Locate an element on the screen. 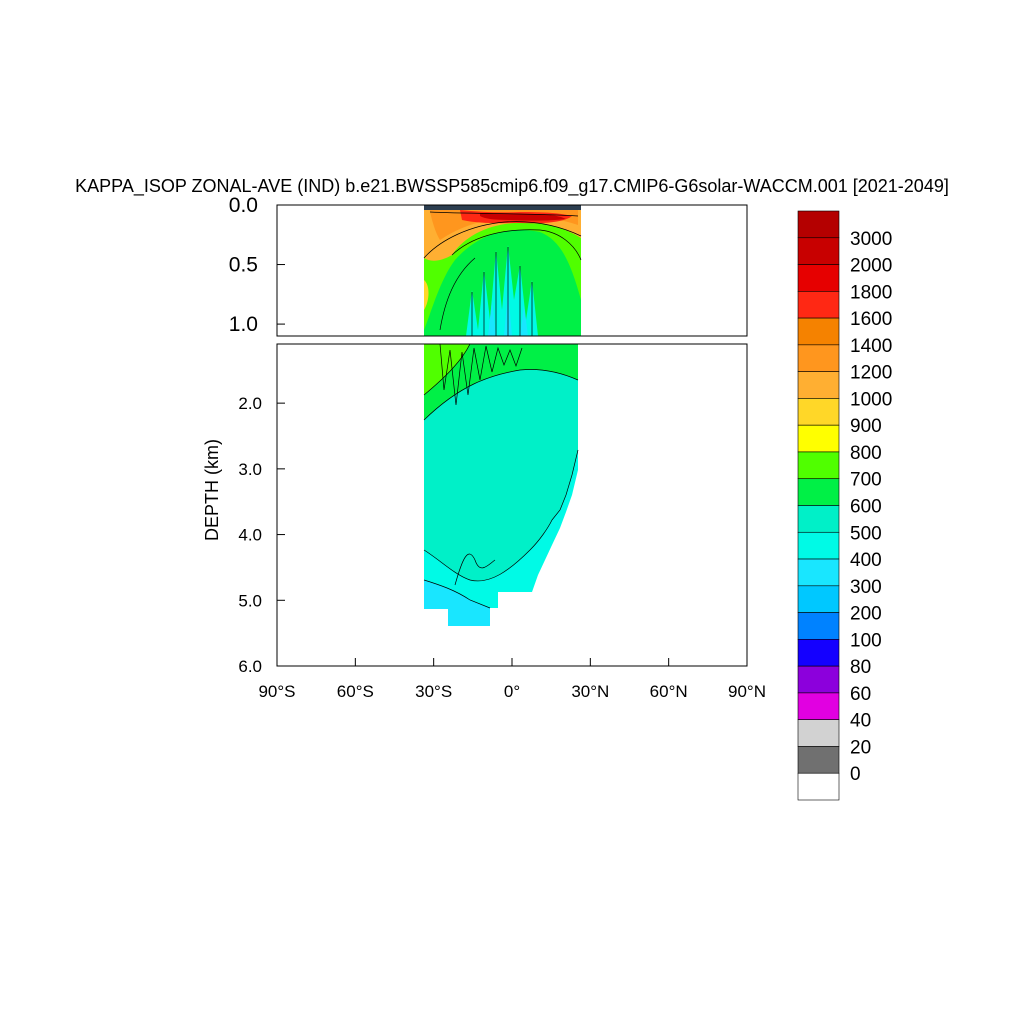 This screenshot has height=1024, width=1024. colorbar-label: 100 is located at coordinates (866, 640).